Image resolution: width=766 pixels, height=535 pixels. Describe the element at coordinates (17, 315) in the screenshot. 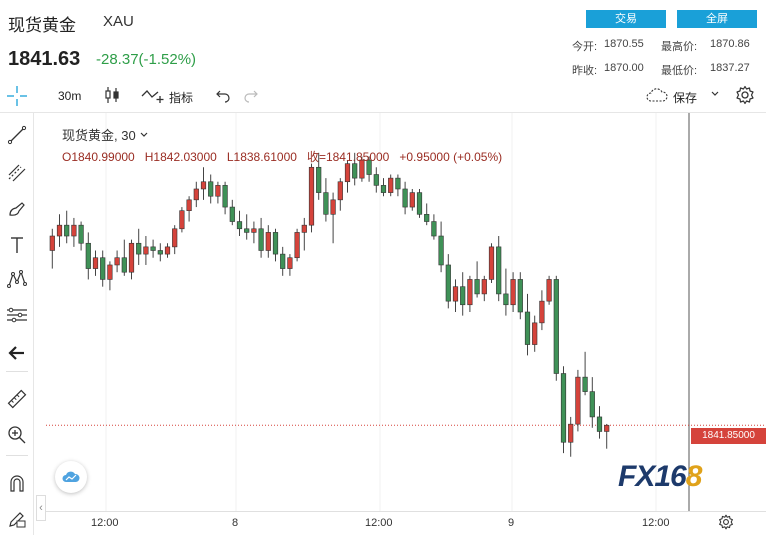

I see `forecast-tool-icon` at that location.